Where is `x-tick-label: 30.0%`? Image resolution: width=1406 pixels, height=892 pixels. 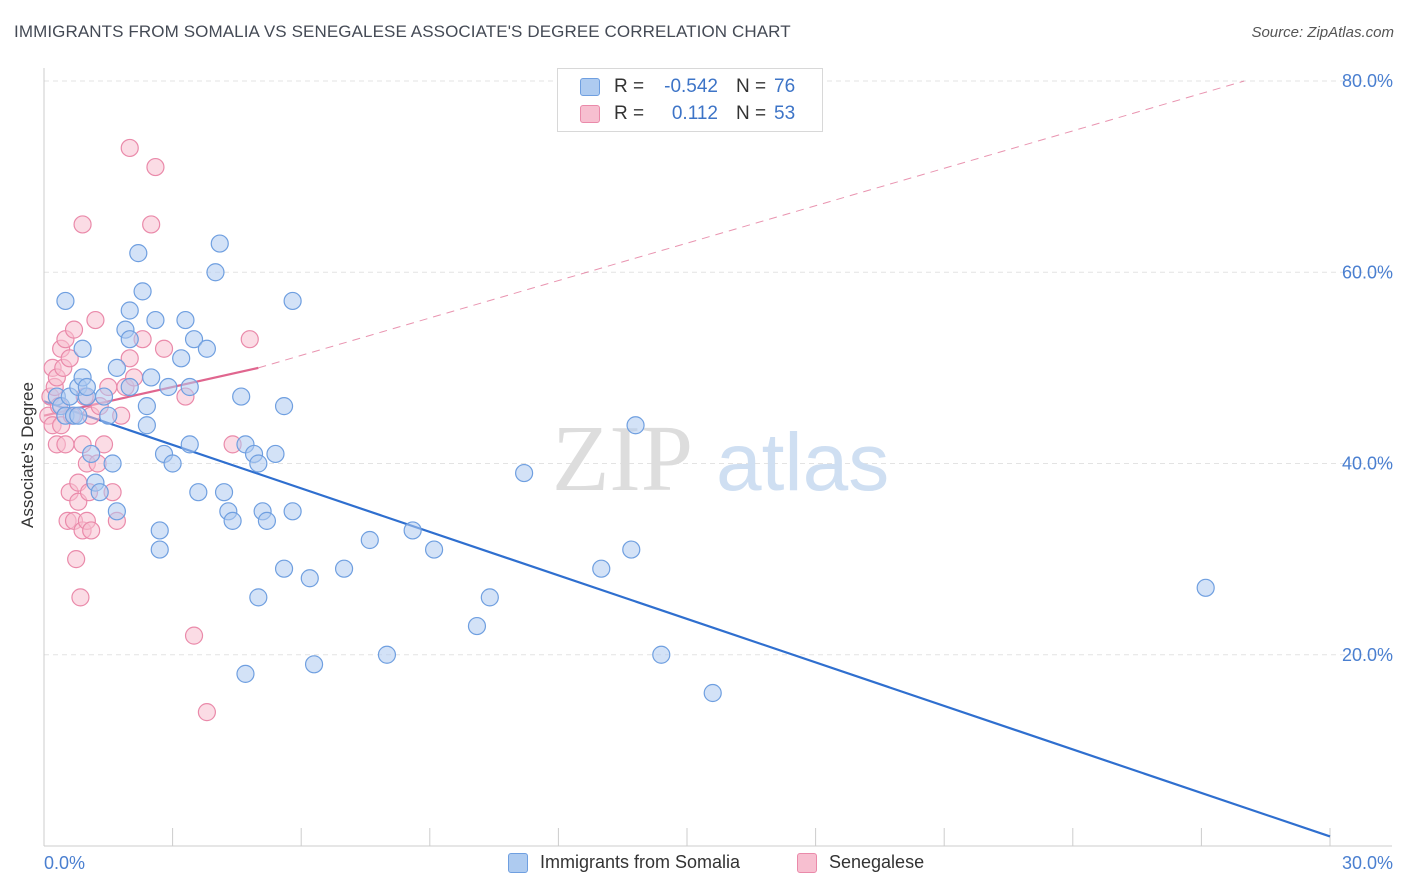 x-tick-label: 30.0% is located at coordinates (1367, 863).